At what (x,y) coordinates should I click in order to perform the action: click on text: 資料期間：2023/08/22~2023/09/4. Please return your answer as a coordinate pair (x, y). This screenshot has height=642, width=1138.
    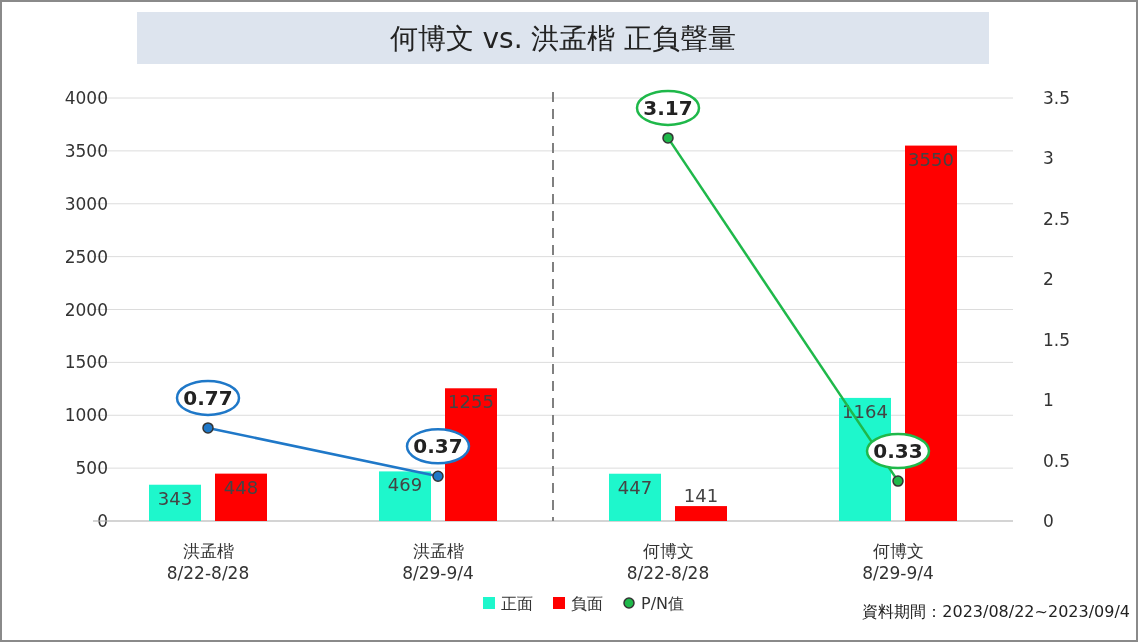
    Looking at the image, I should click on (996, 611).